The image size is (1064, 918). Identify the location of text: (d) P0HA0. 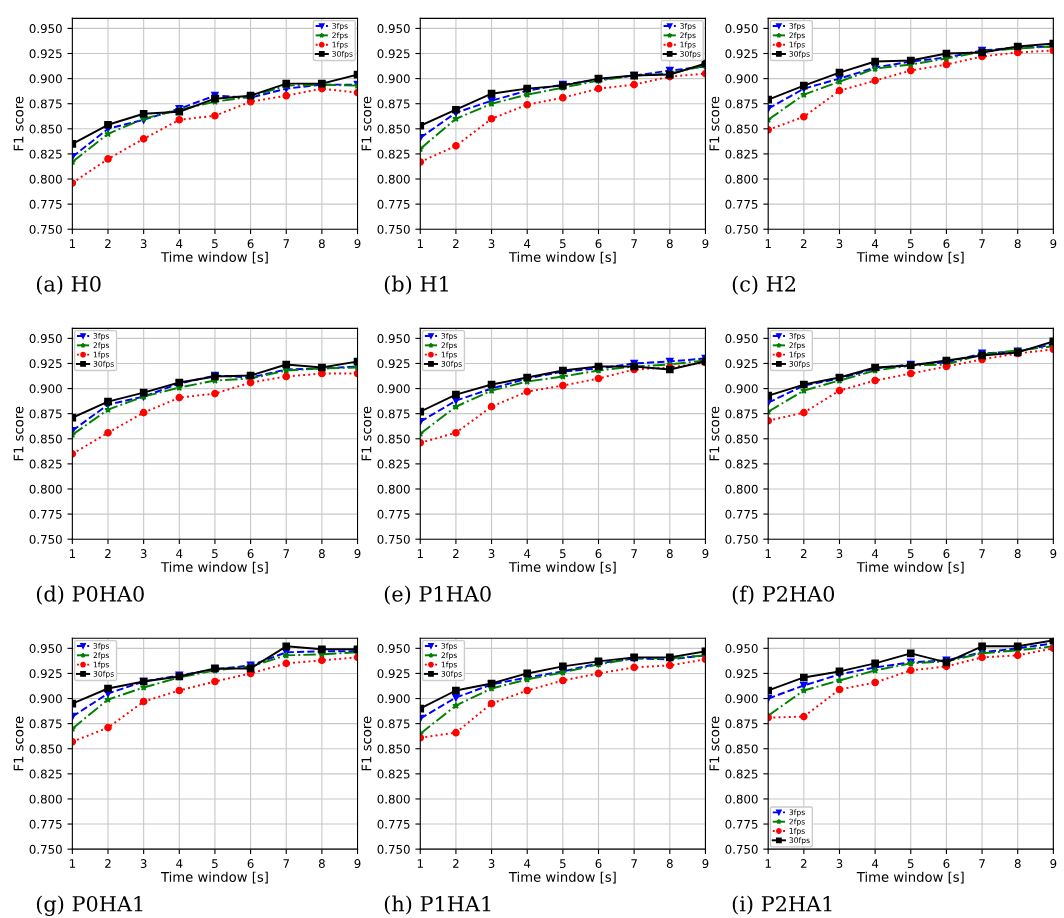
(90, 595).